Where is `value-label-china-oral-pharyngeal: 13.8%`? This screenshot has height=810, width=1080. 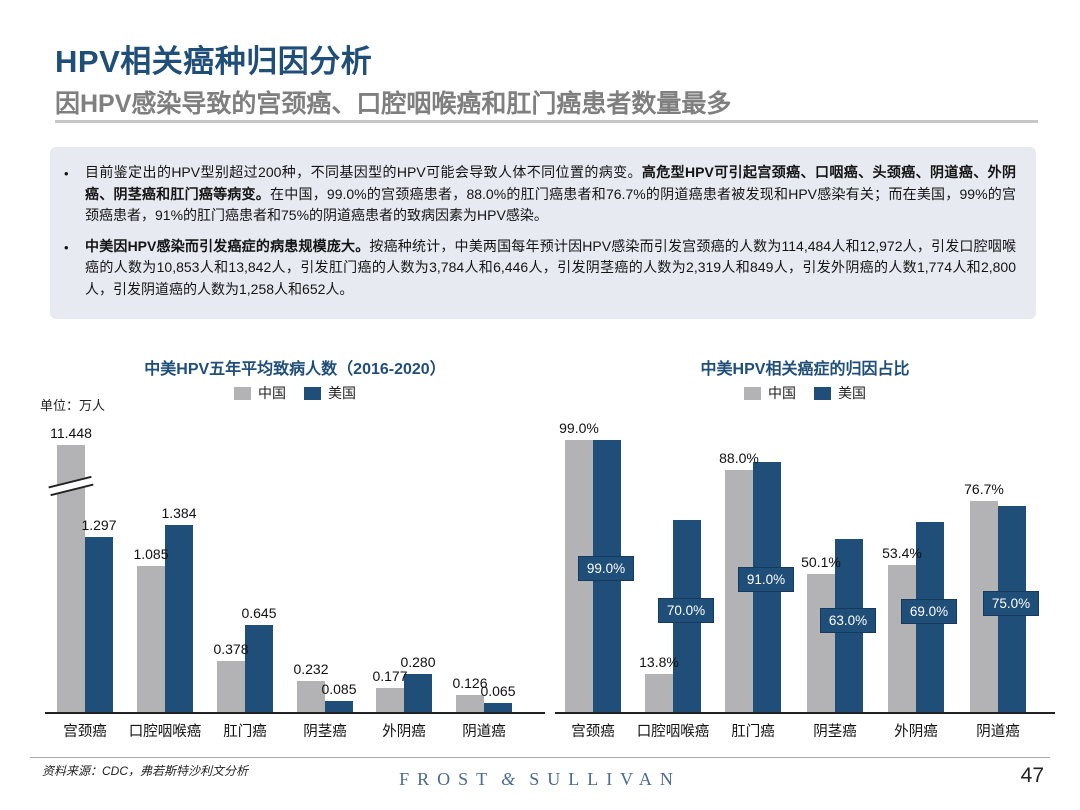 value-label-china-oral-pharyngeal: 13.8% is located at coordinates (659, 662).